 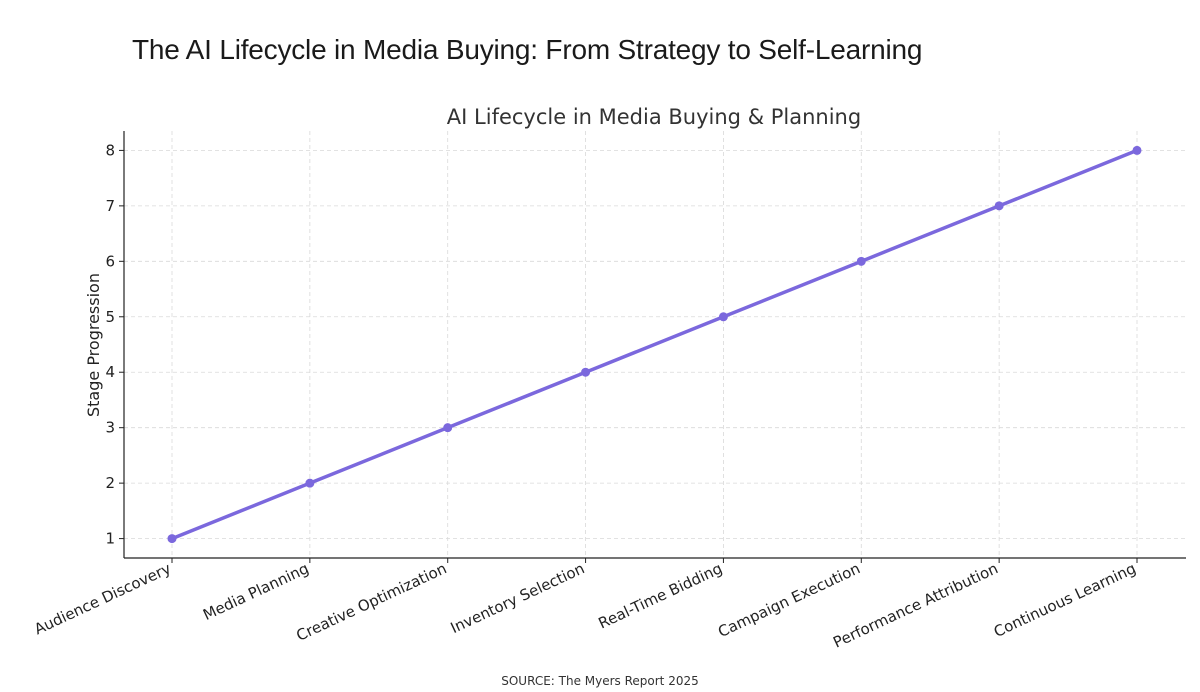 What do you see at coordinates (102, 598) in the screenshot?
I see `x-tick-label: Audience Discovery` at bounding box center [102, 598].